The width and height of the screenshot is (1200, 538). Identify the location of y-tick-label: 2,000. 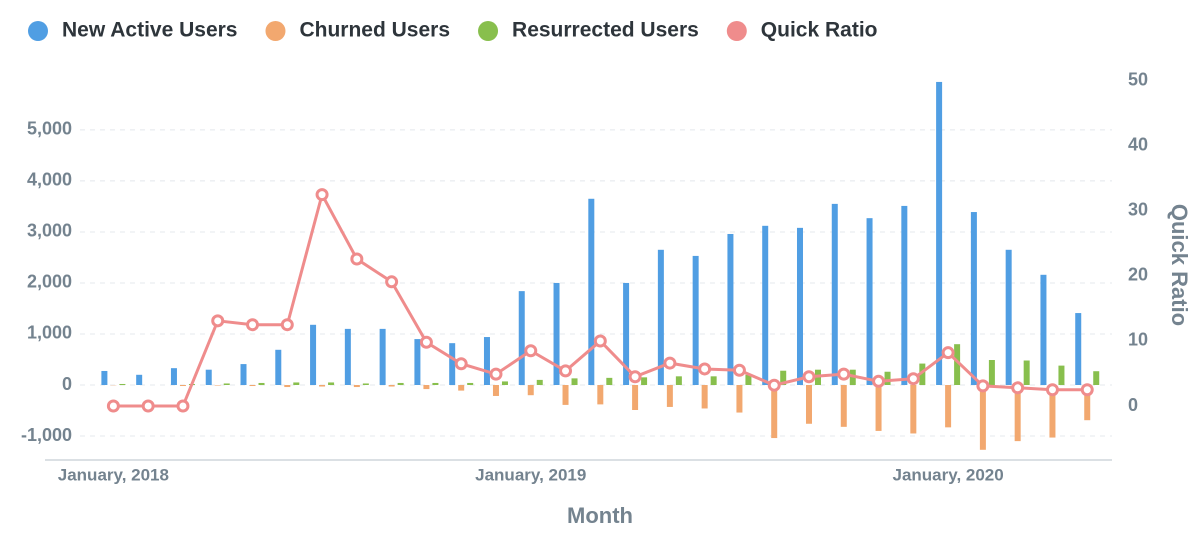
(49, 282).